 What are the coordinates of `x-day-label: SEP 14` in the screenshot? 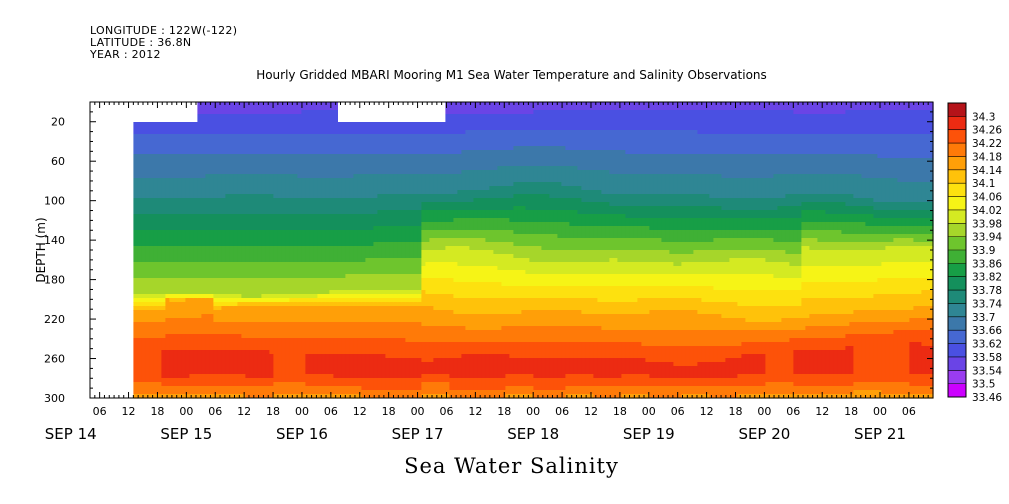 It's located at (71, 434).